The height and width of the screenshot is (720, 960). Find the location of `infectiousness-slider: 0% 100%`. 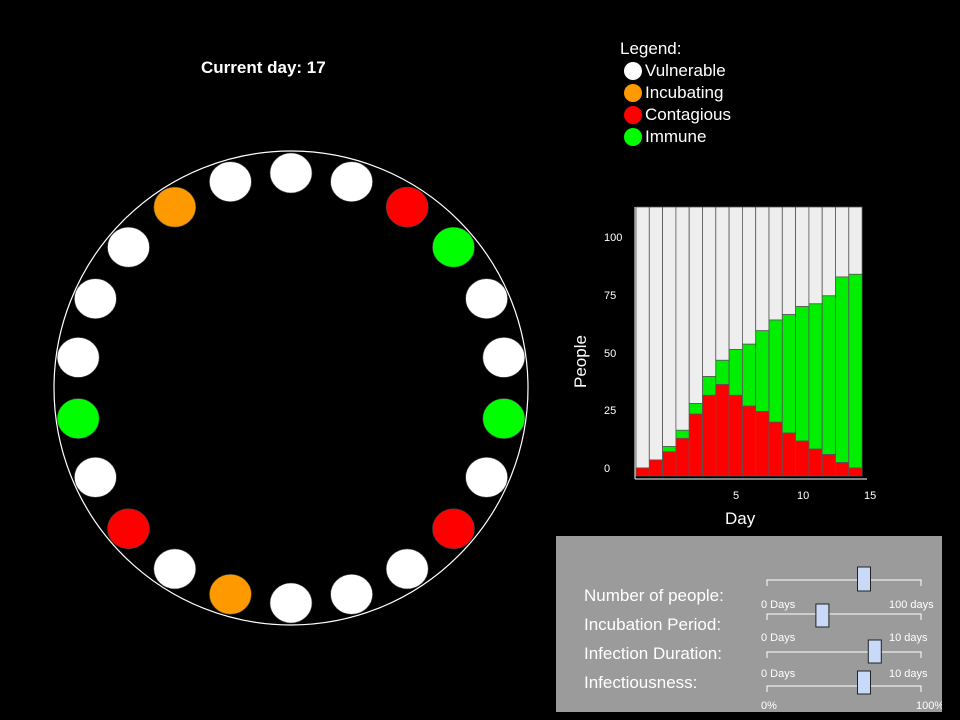

infectiousness-slider: 0% 100% is located at coordinates (851, 691).